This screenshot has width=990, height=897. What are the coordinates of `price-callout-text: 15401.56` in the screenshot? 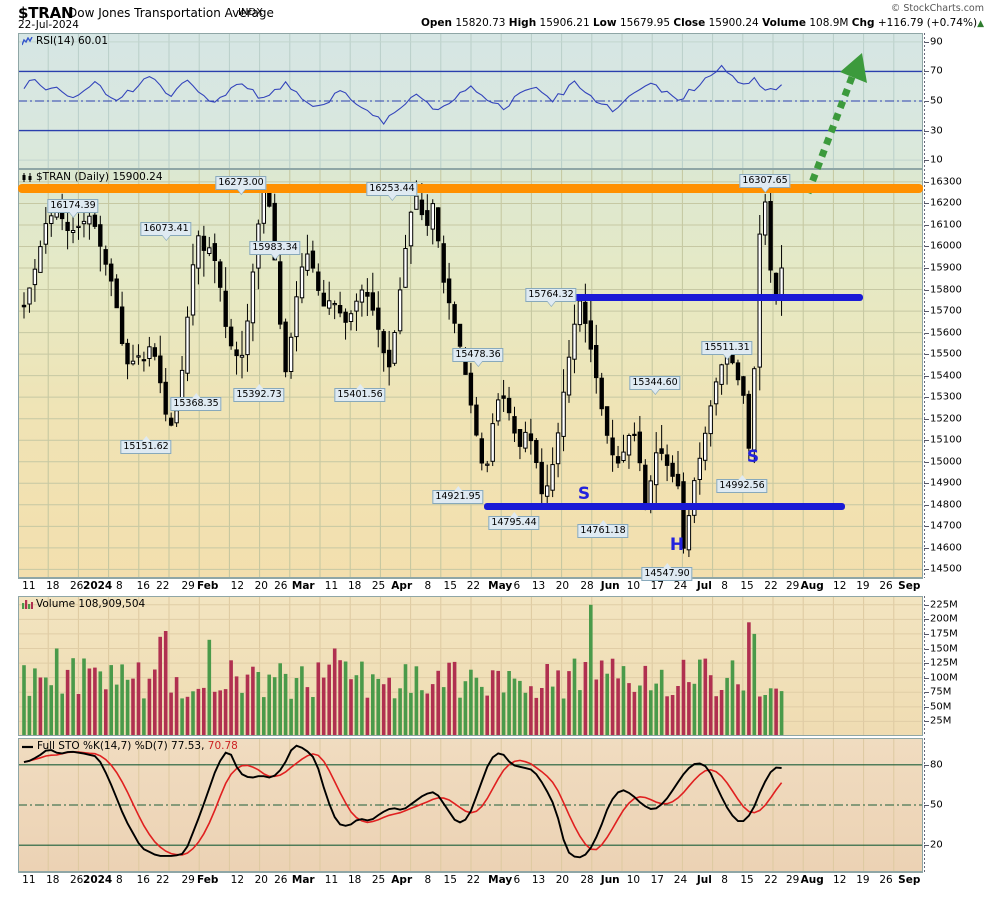 It's located at (360, 394).